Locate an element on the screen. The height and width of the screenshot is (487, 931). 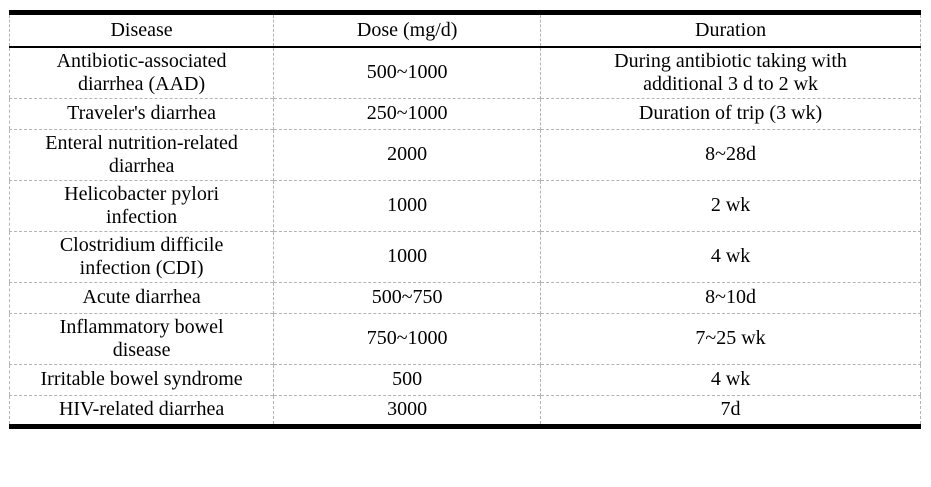
col-header-dose: Dose (mg/d) is located at coordinates (407, 29).